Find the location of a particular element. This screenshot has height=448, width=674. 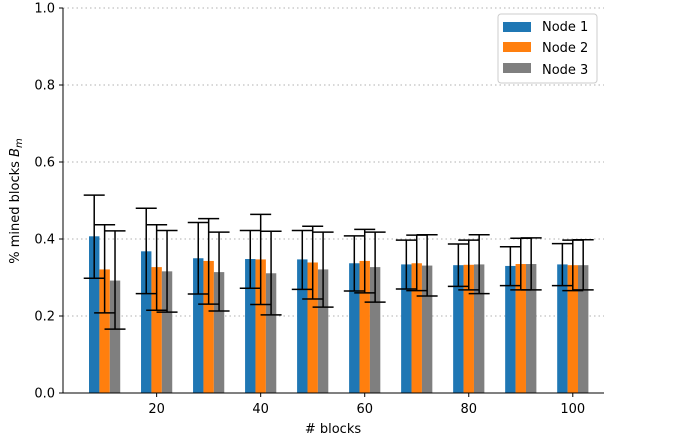

y-axis-label: % mined blocks Bm is located at coordinates (16, 201).